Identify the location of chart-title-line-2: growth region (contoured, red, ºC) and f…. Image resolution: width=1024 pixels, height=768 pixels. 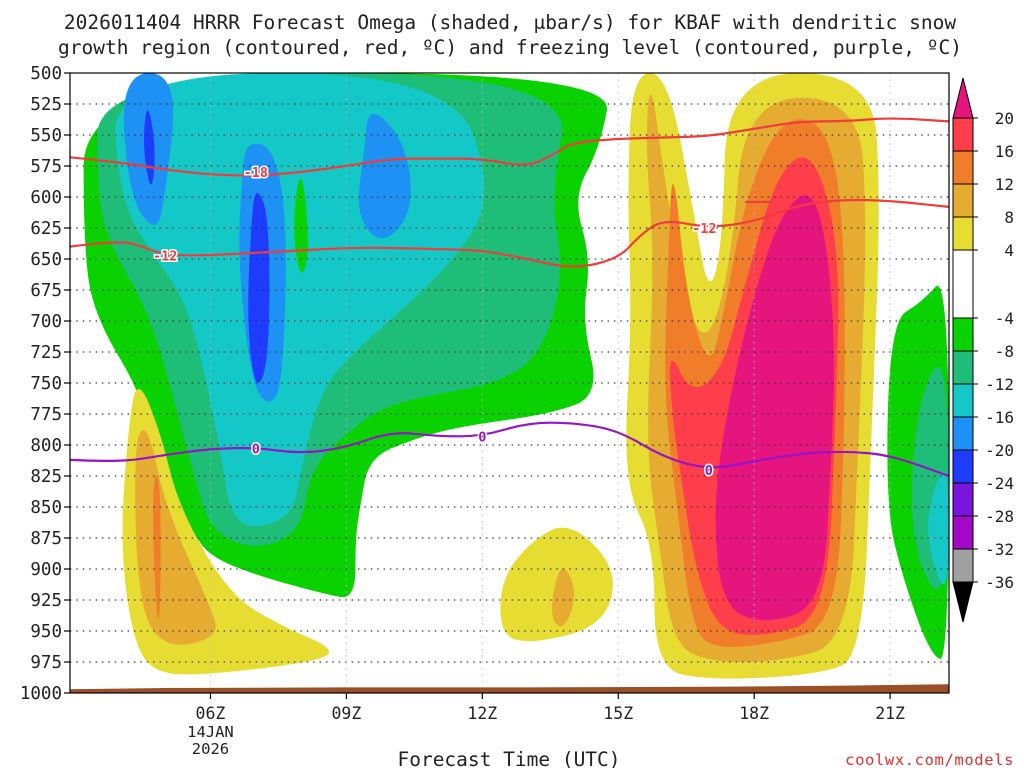
(510, 47).